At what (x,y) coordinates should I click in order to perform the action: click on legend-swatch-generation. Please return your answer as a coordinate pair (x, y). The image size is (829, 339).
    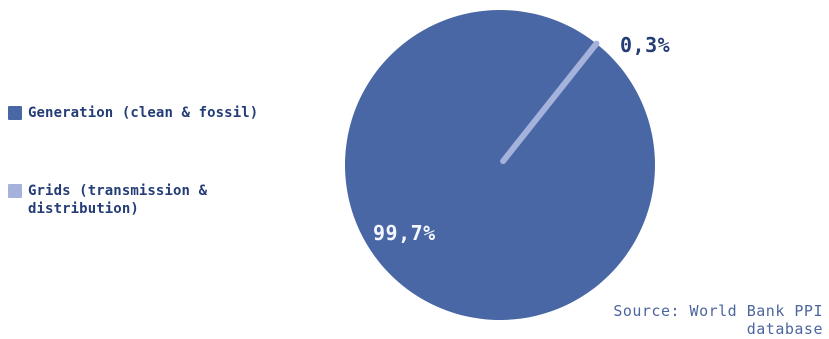
    Looking at the image, I should click on (15, 113).